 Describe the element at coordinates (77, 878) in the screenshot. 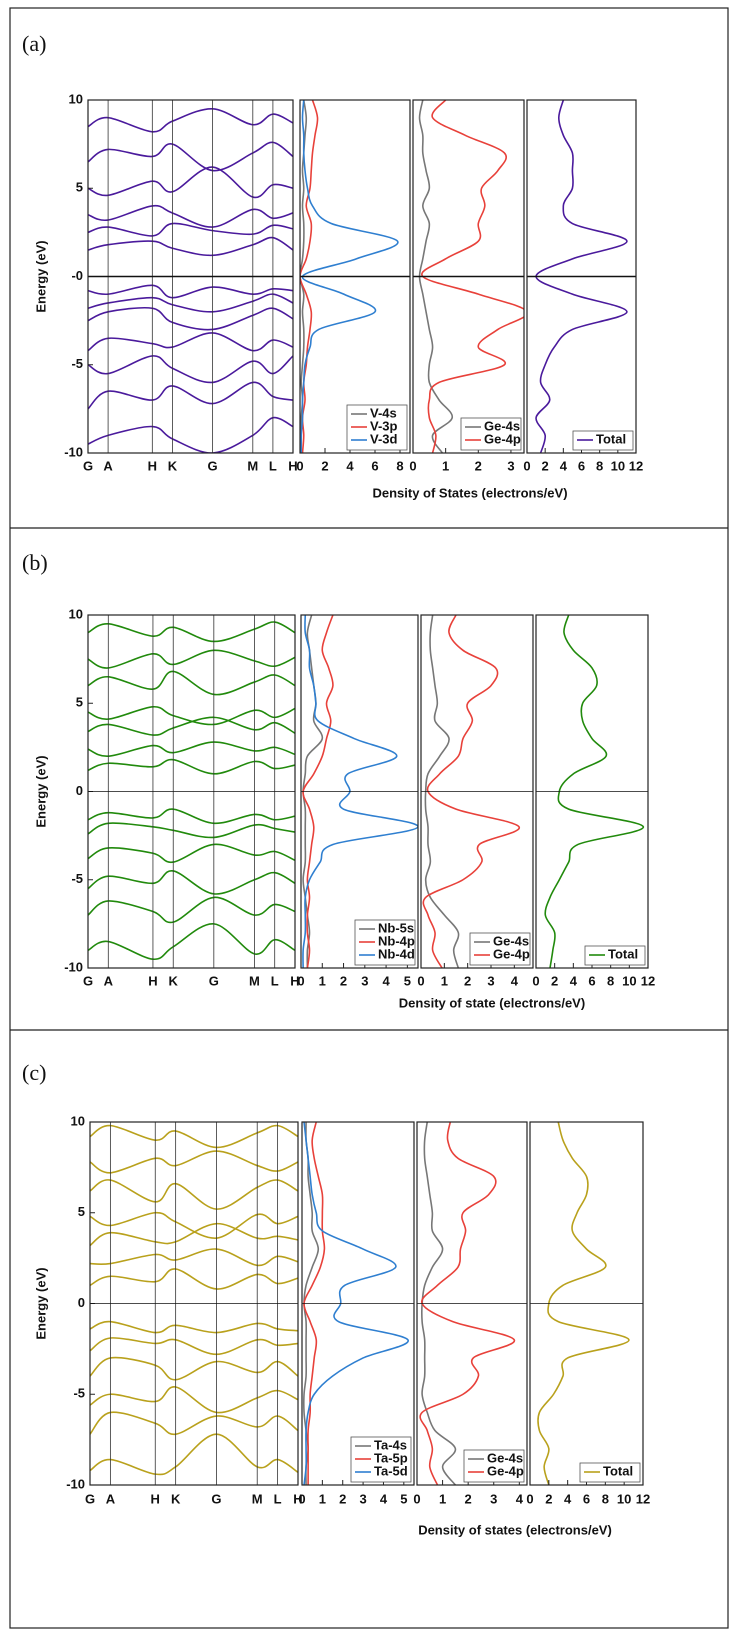

I see `y-tick-label: -5` at that location.